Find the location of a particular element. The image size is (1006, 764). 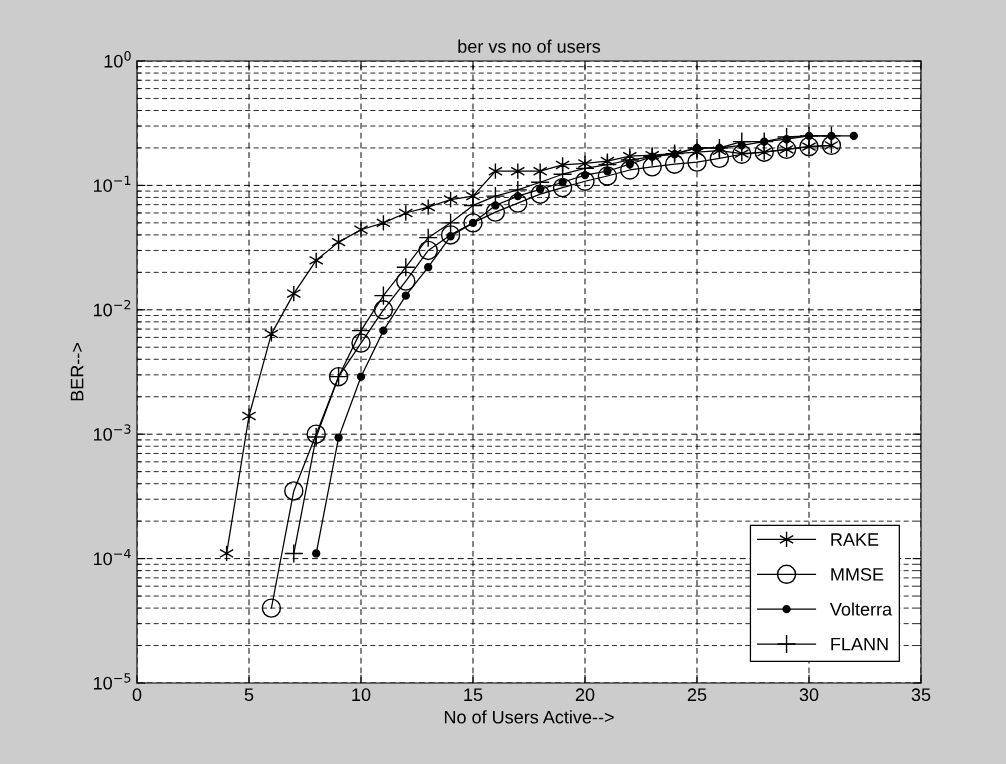

y-tick-label: 10$^{−5}$ is located at coordinates (112, 681).